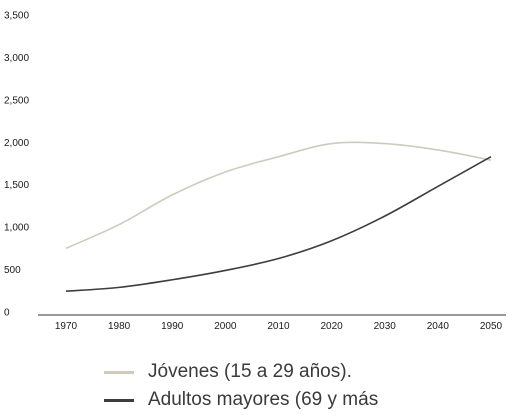 This screenshot has width=520, height=415. Describe the element at coordinates (491, 326) in the screenshot. I see `x-tick-label: 2050` at that location.